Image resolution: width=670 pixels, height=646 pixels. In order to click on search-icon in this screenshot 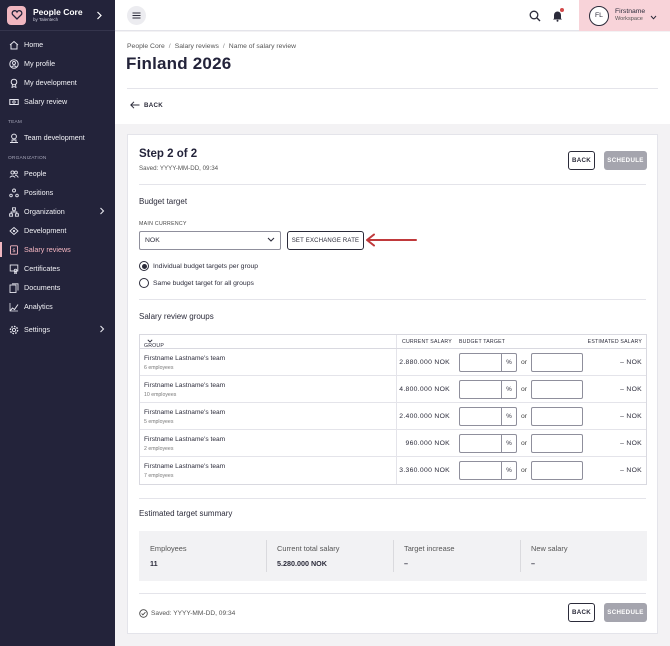, I will do `click(535, 18)`.